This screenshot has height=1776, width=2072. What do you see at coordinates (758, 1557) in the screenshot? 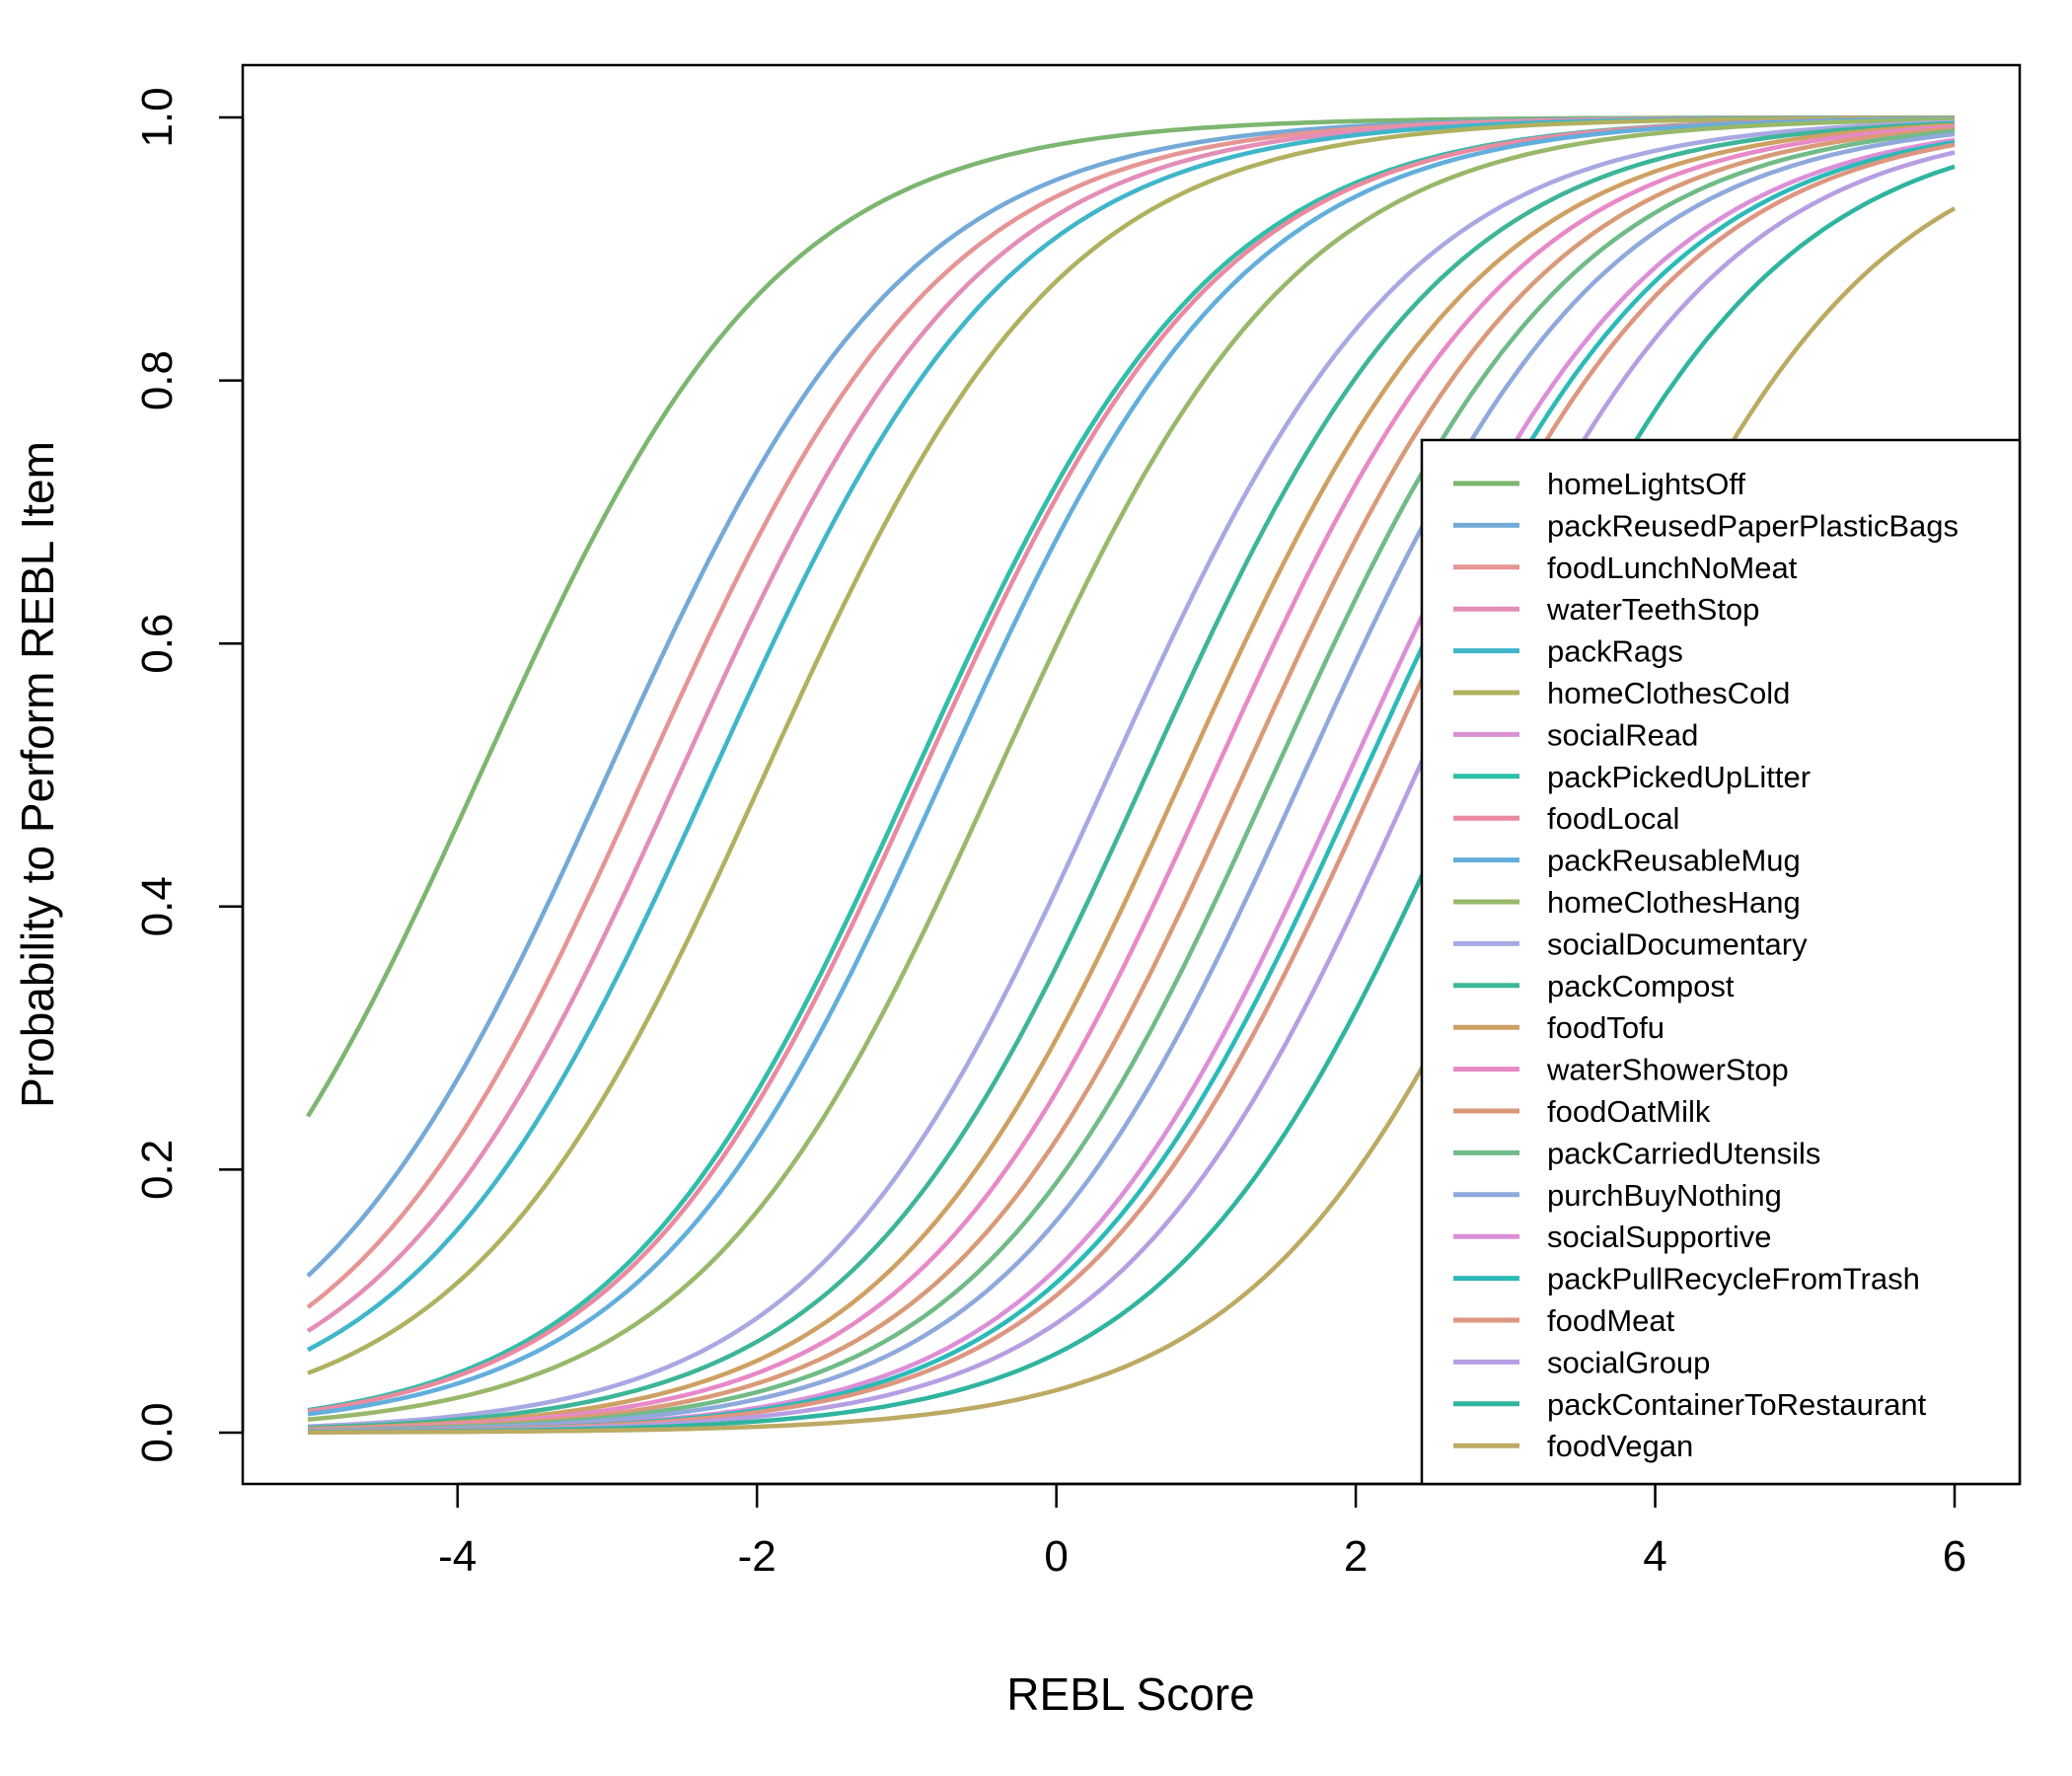
I see `x-tick-label: -2` at bounding box center [758, 1557].